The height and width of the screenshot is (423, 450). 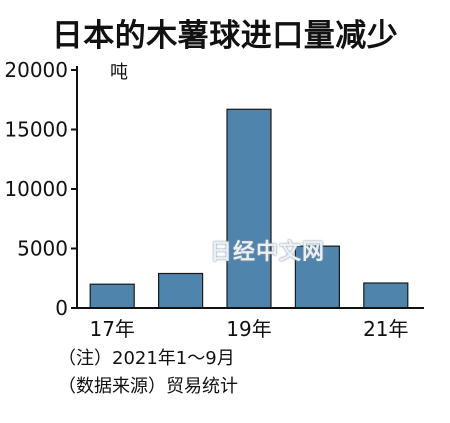 What do you see at coordinates (111, 329) in the screenshot?
I see `x-tick-label: 17年` at bounding box center [111, 329].